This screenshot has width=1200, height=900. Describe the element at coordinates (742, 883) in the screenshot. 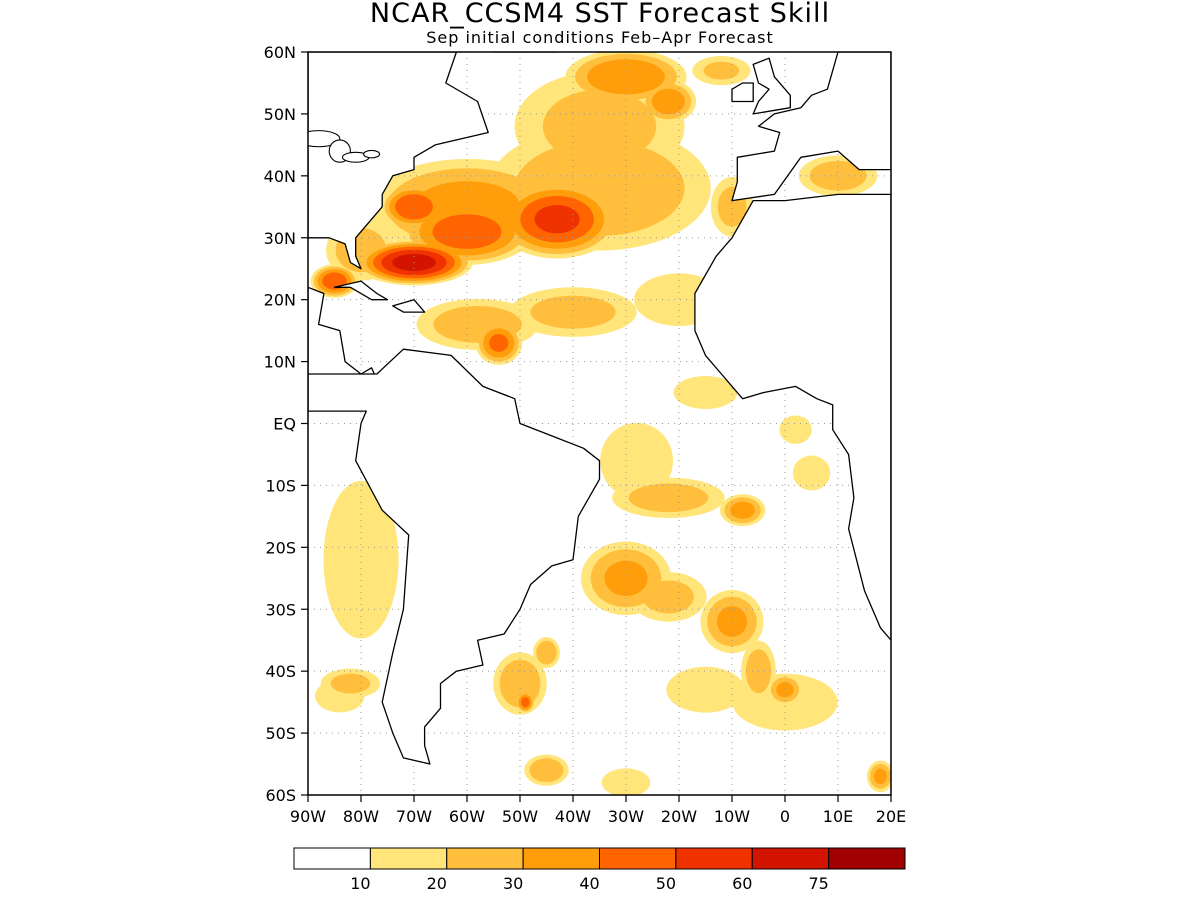

I see `legend-label: 60` at that location.